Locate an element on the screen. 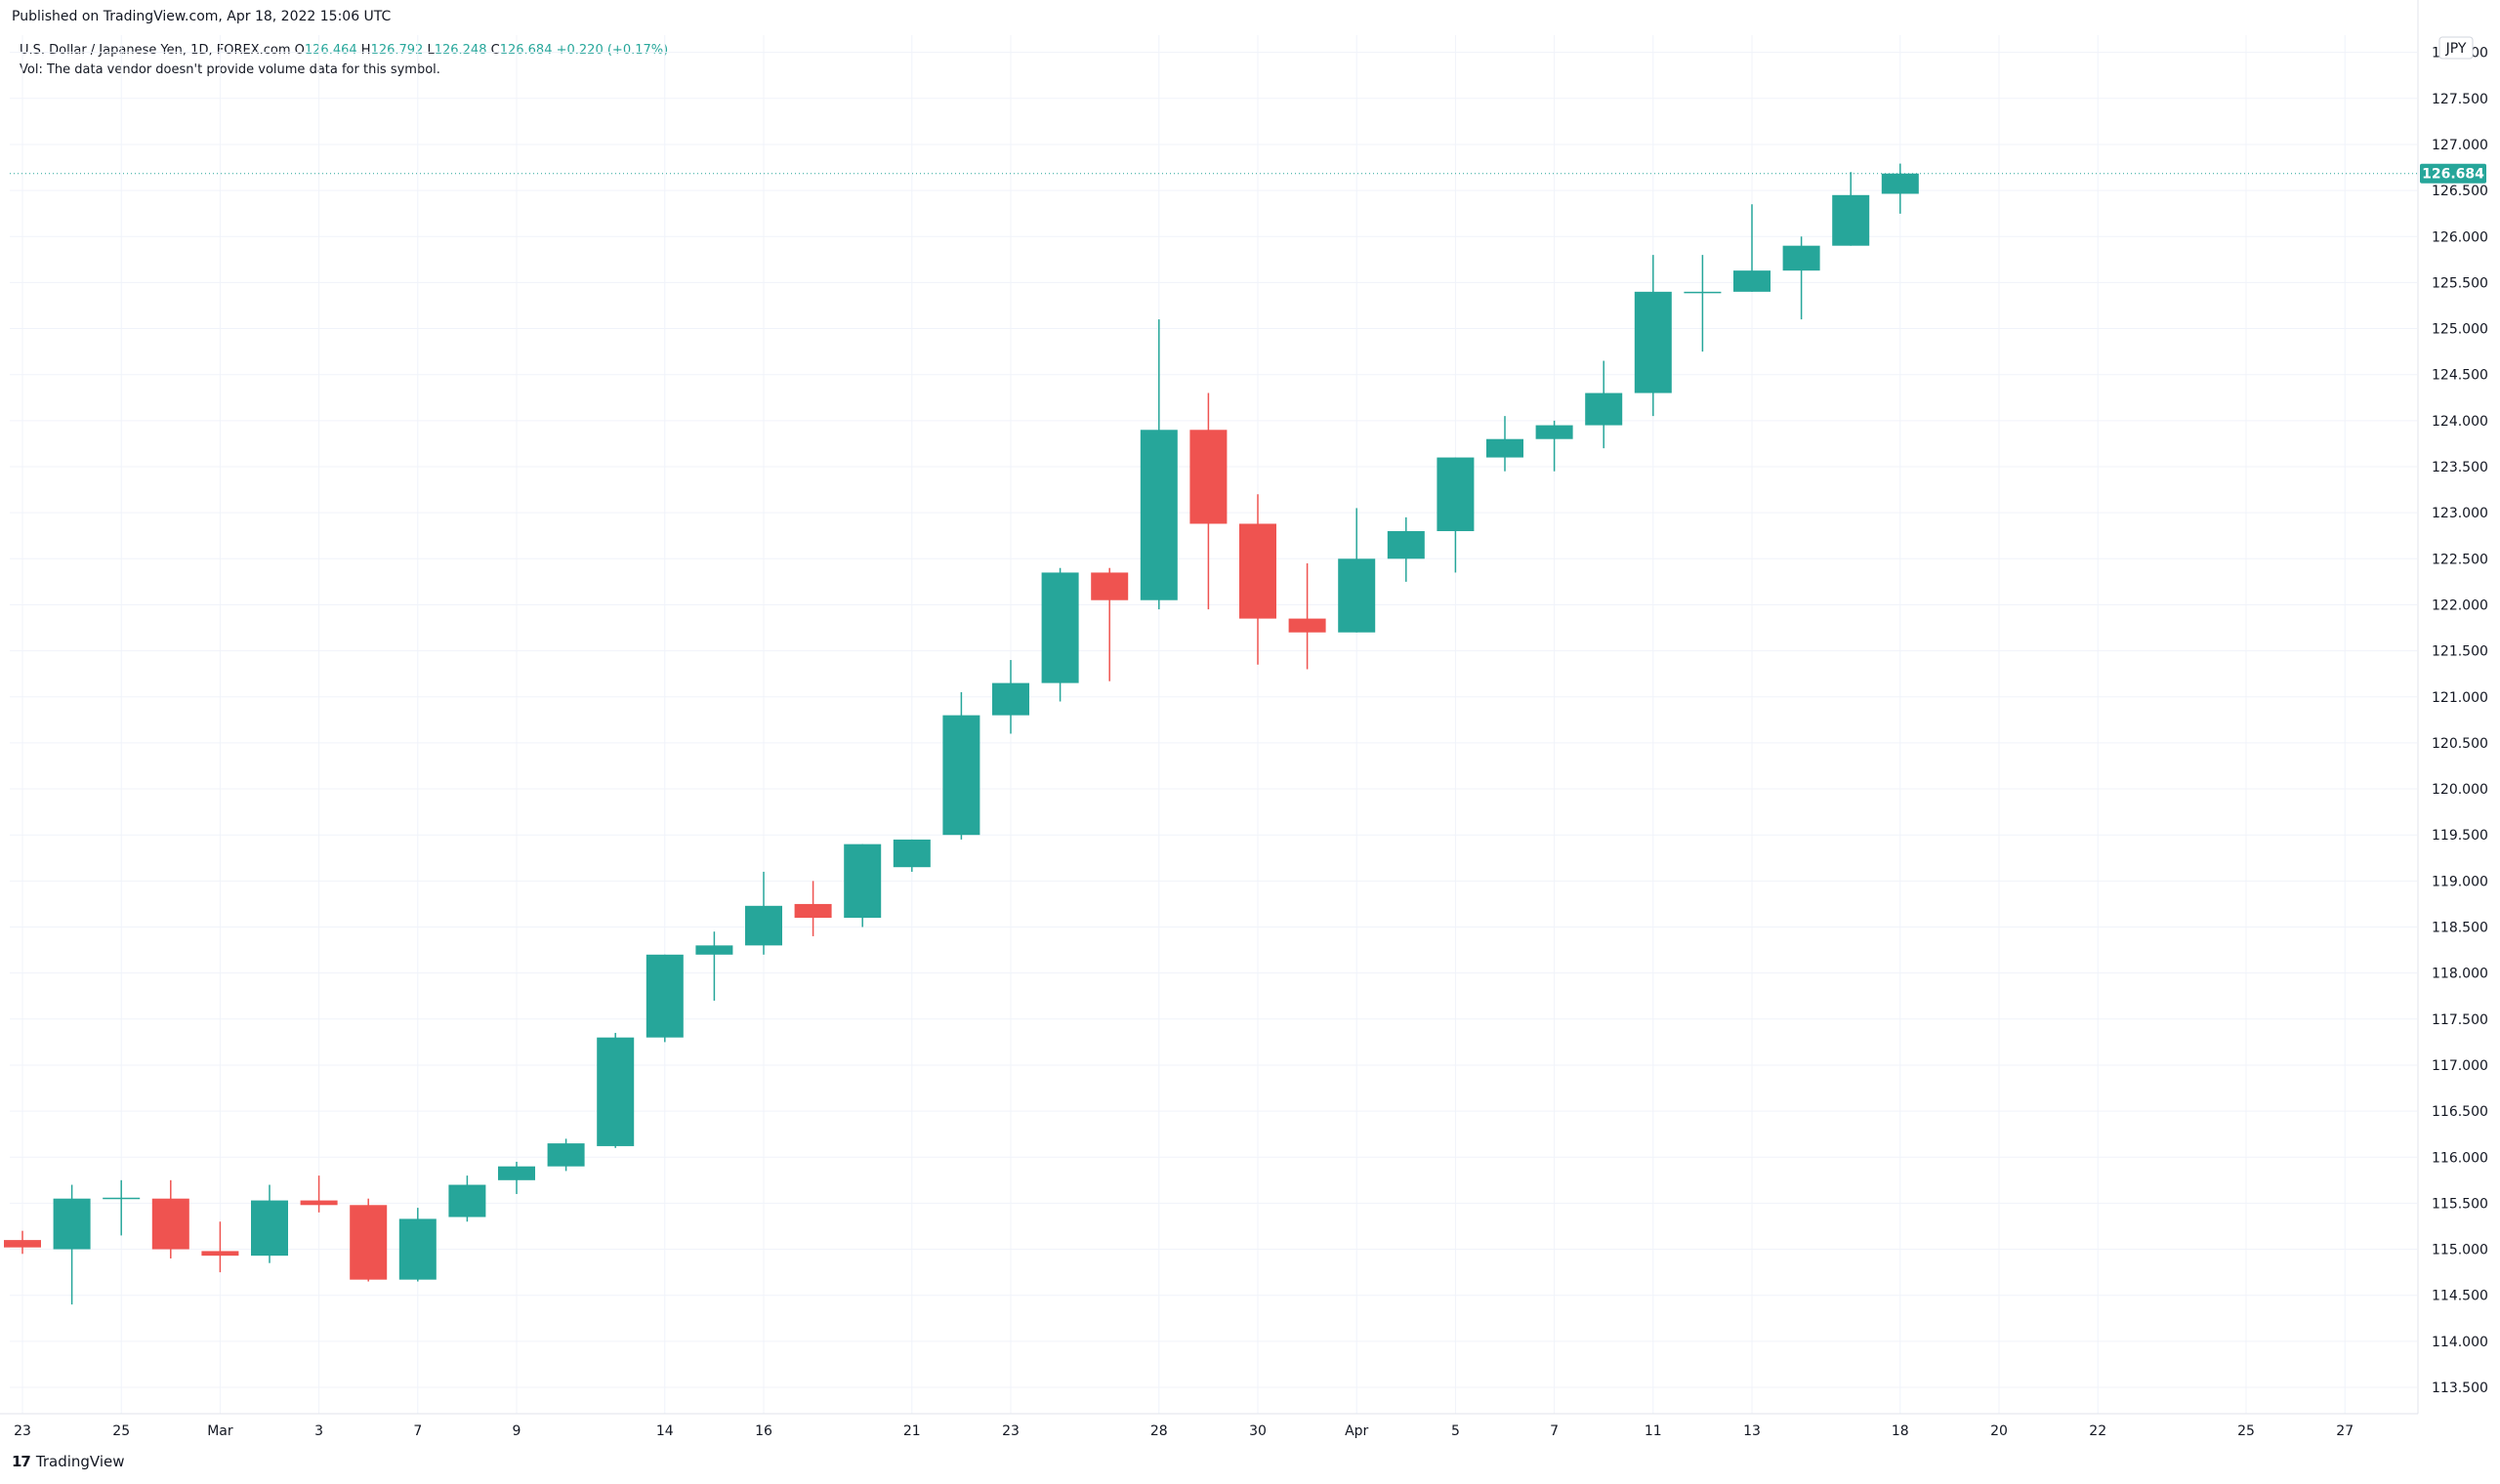 The width and height of the screenshot is (2500, 1484). y-tick-label: 123.000 is located at coordinates (2460, 514).